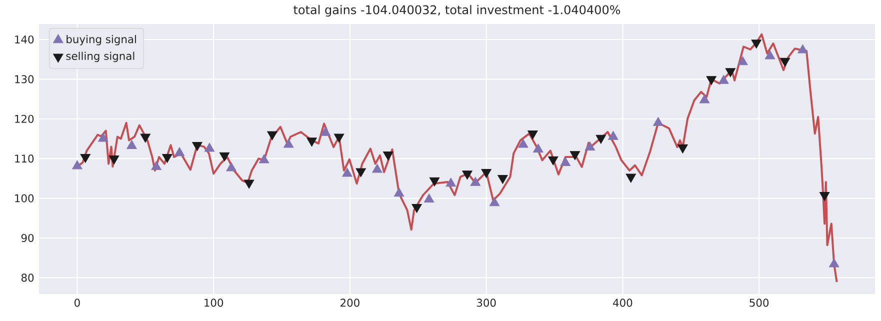  Describe the element at coordinates (27, 278) in the screenshot. I see `y-tick-label: 80` at that location.